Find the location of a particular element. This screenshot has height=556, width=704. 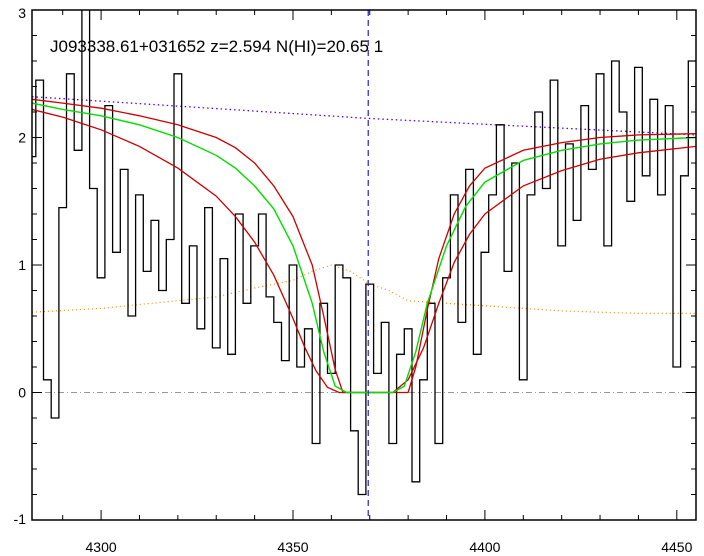

error-series-line is located at coordinates (364, 289).